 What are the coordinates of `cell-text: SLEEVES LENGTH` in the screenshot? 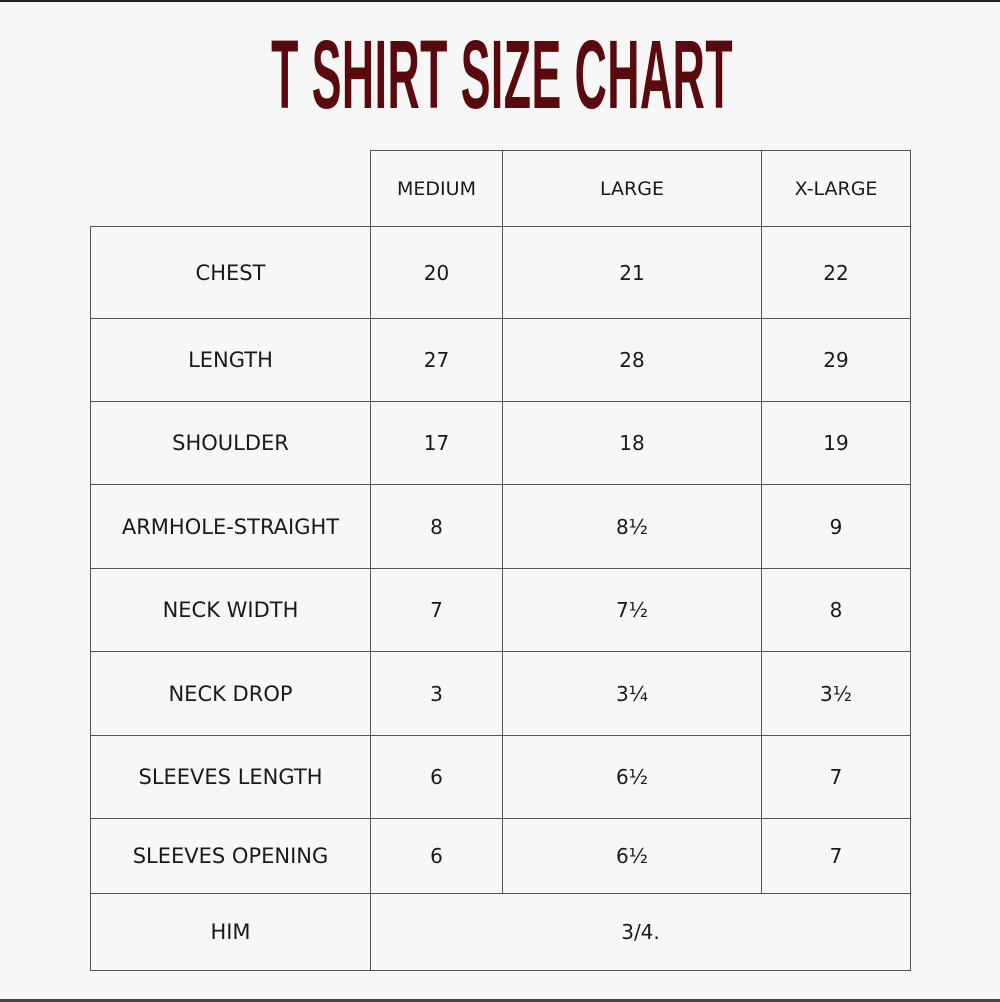 It's located at (230, 777).